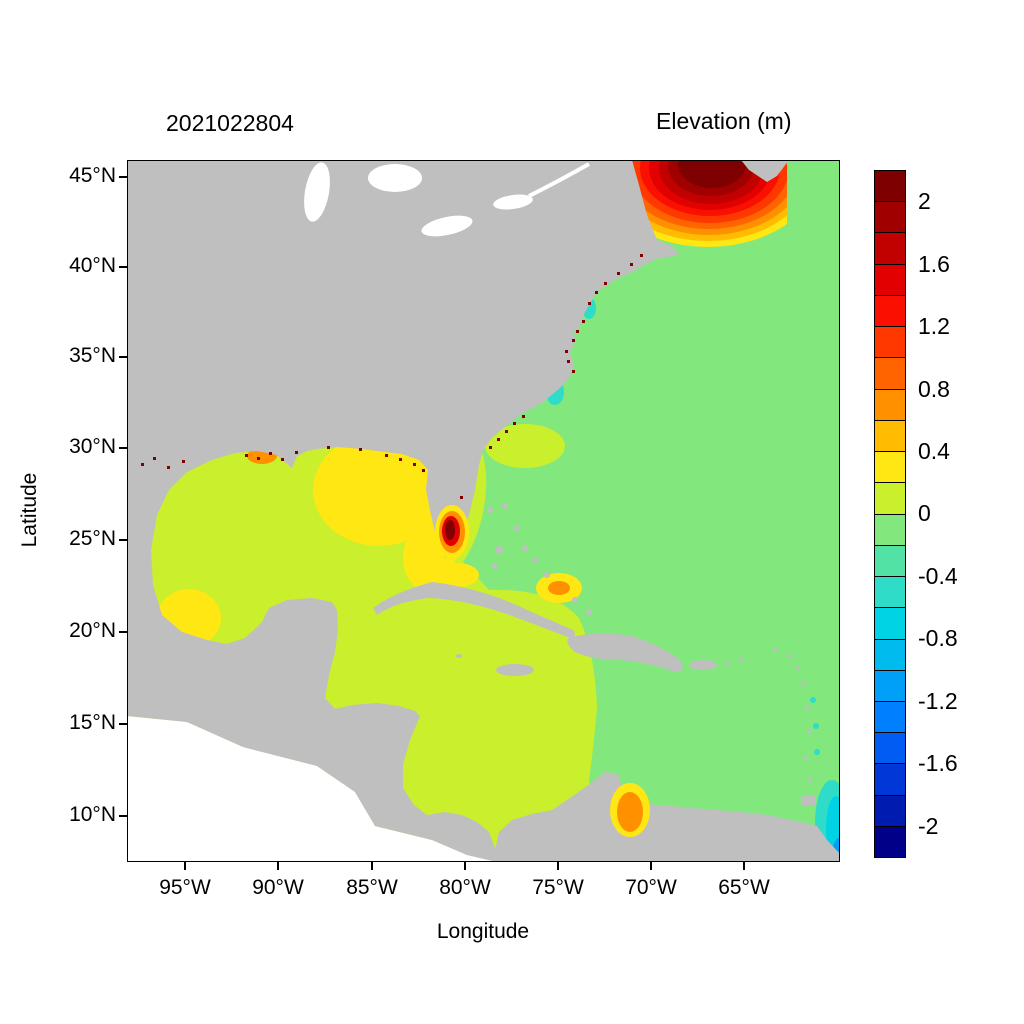 The image size is (1024, 1024). Describe the element at coordinates (474, 610) in the screenshot. I see `cuba` at that location.